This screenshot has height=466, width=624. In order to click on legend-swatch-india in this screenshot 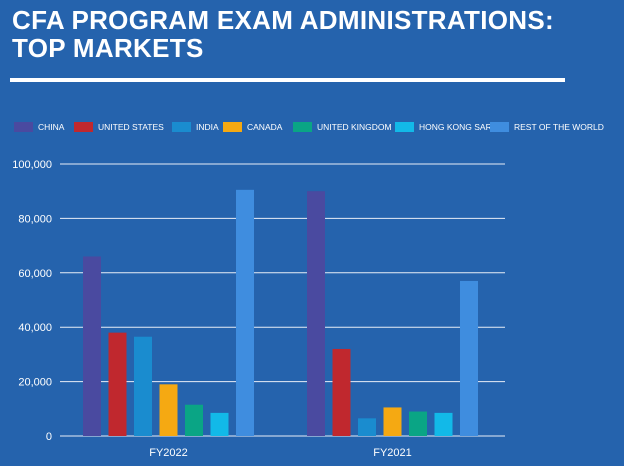, I will do `click(181, 127)`.